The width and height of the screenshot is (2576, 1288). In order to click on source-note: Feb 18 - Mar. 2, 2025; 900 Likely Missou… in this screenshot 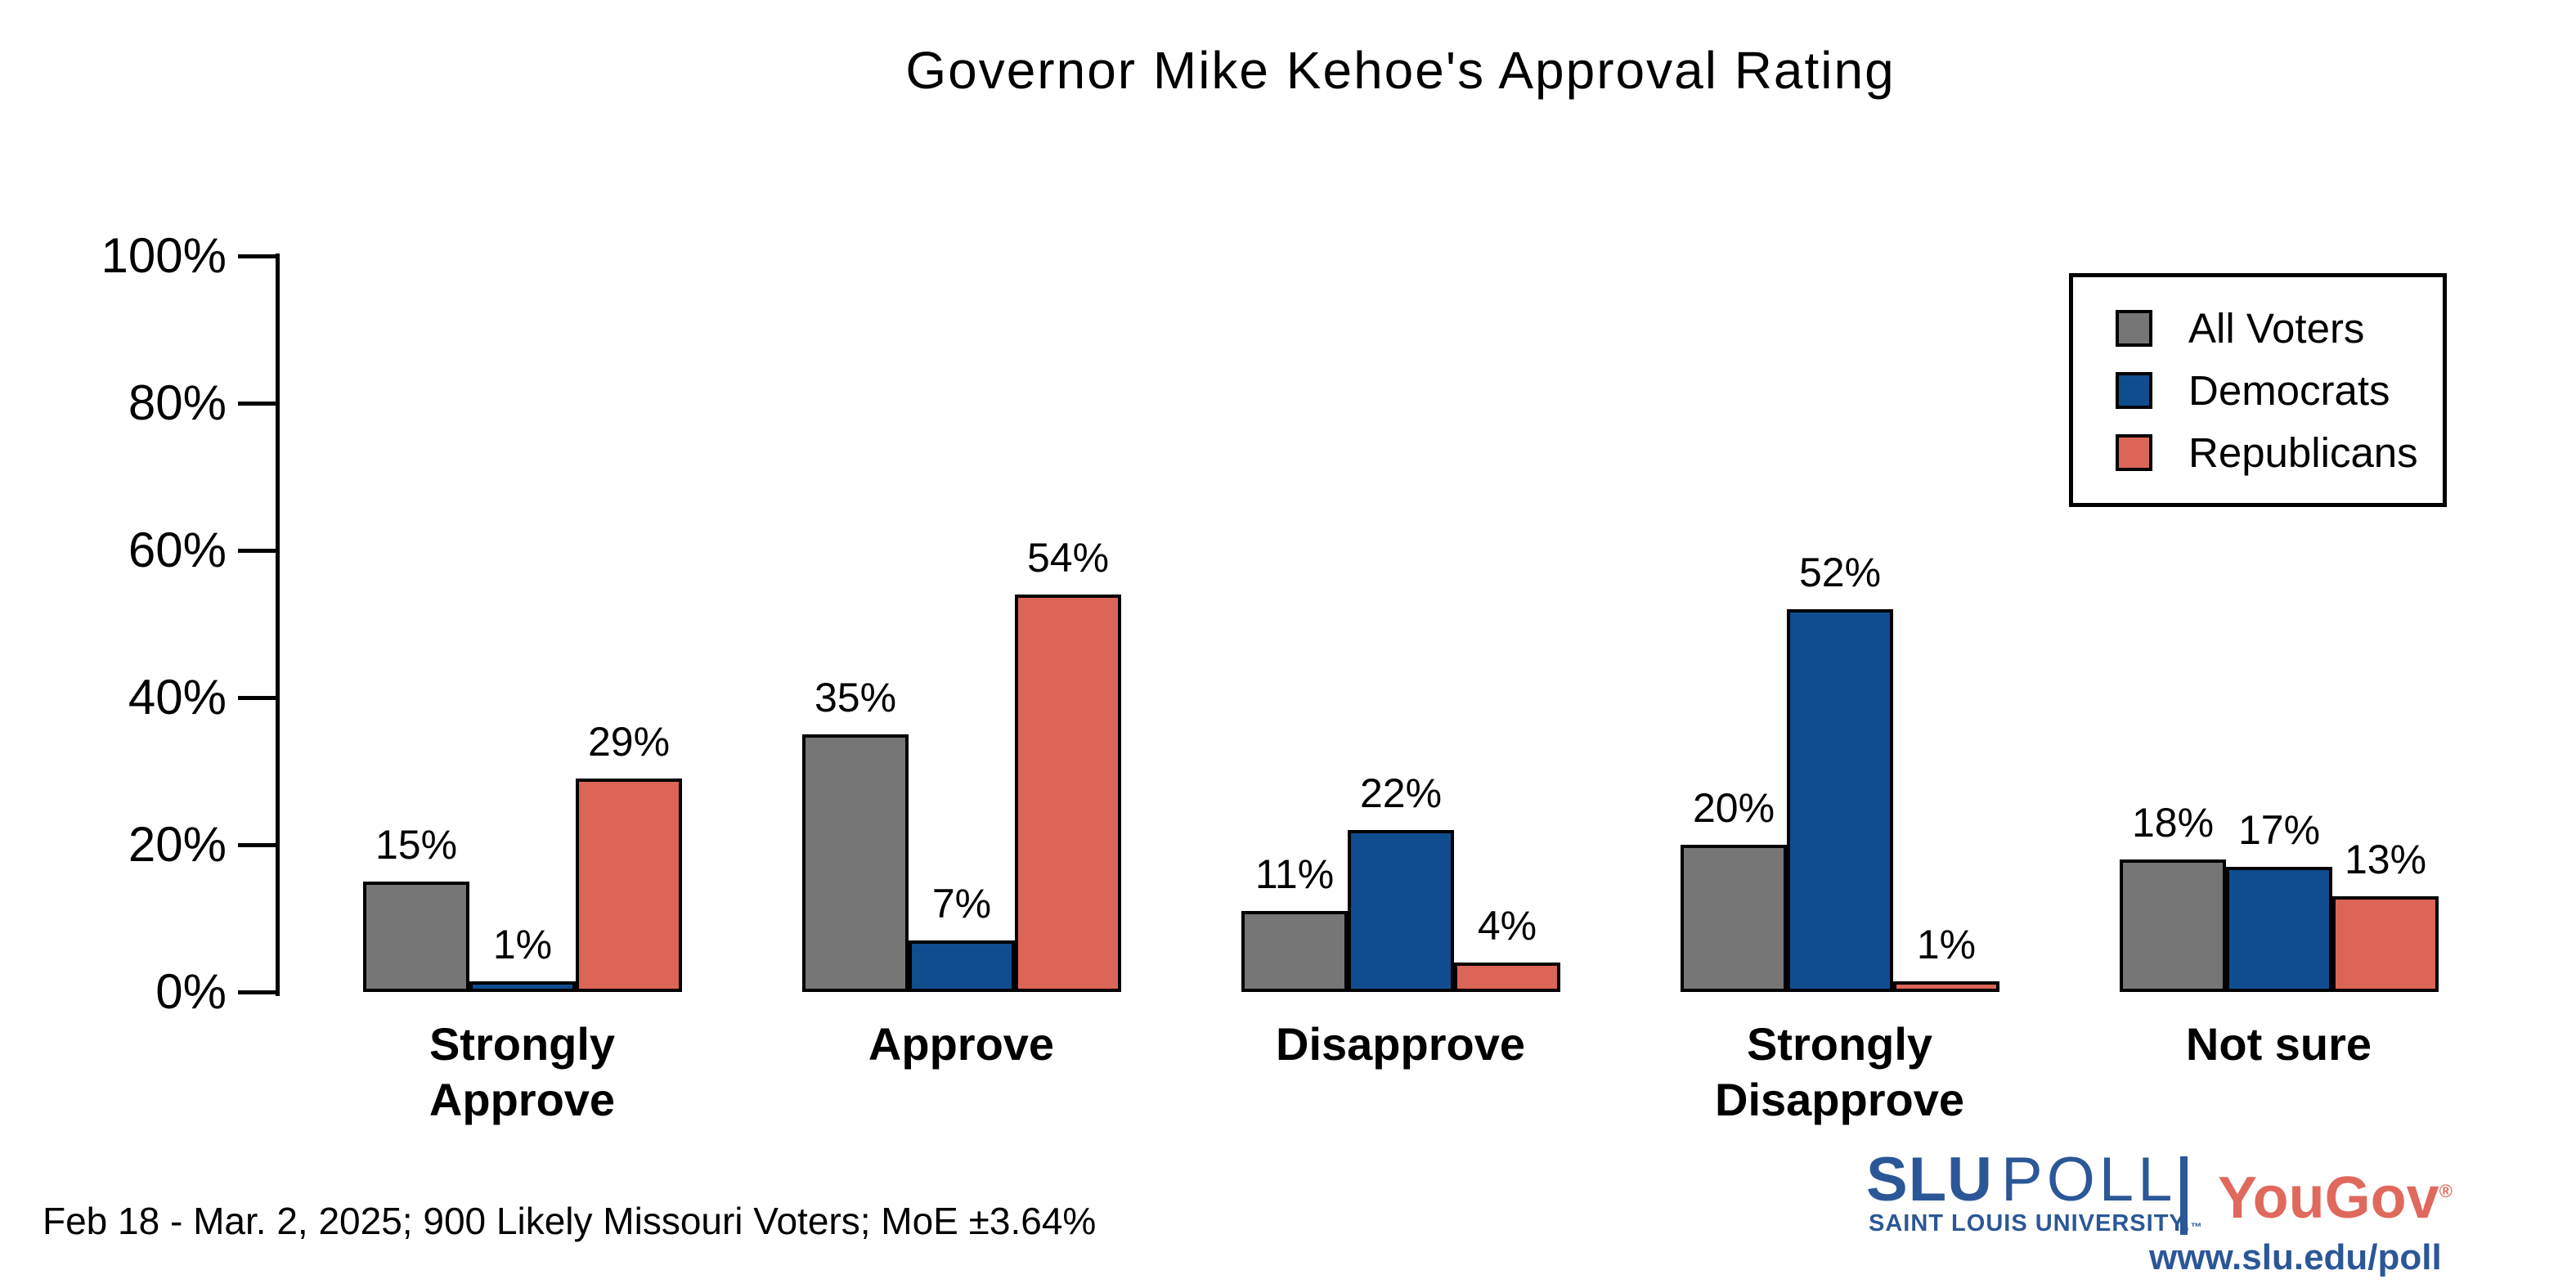, I will do `click(570, 1221)`.